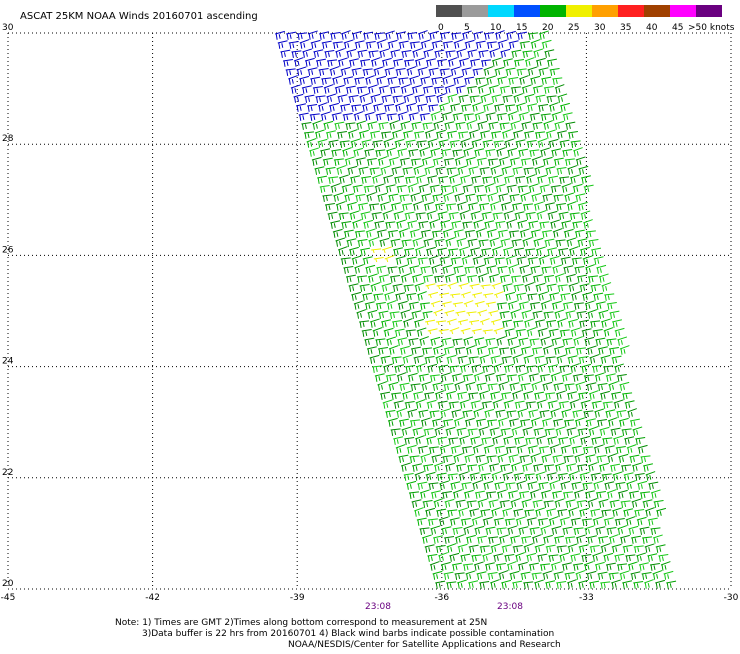 Image resolution: width=740 pixels, height=654 pixels. What do you see at coordinates (731, 598) in the screenshot?
I see `longitude-tick-label: -30` at bounding box center [731, 598].